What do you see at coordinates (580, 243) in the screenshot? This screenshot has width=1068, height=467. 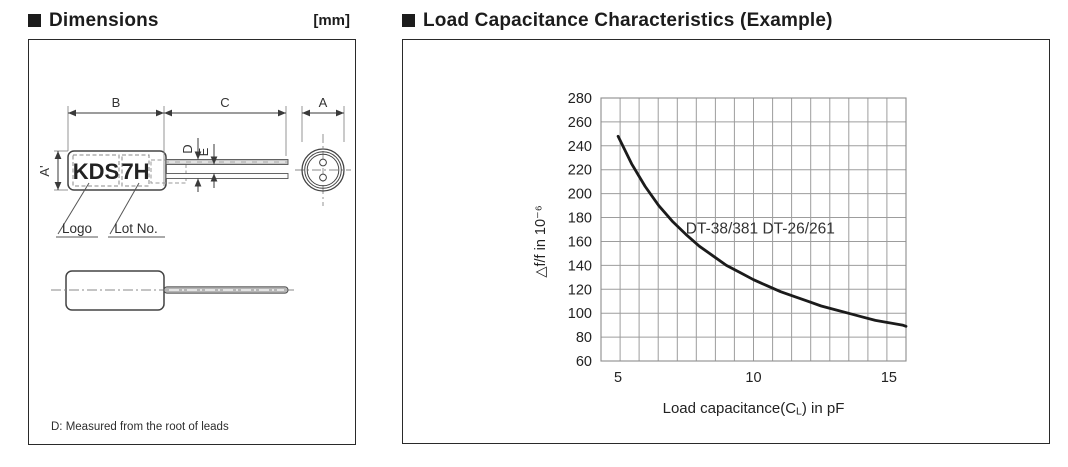 I see `y-tick-label: 160` at bounding box center [580, 243].